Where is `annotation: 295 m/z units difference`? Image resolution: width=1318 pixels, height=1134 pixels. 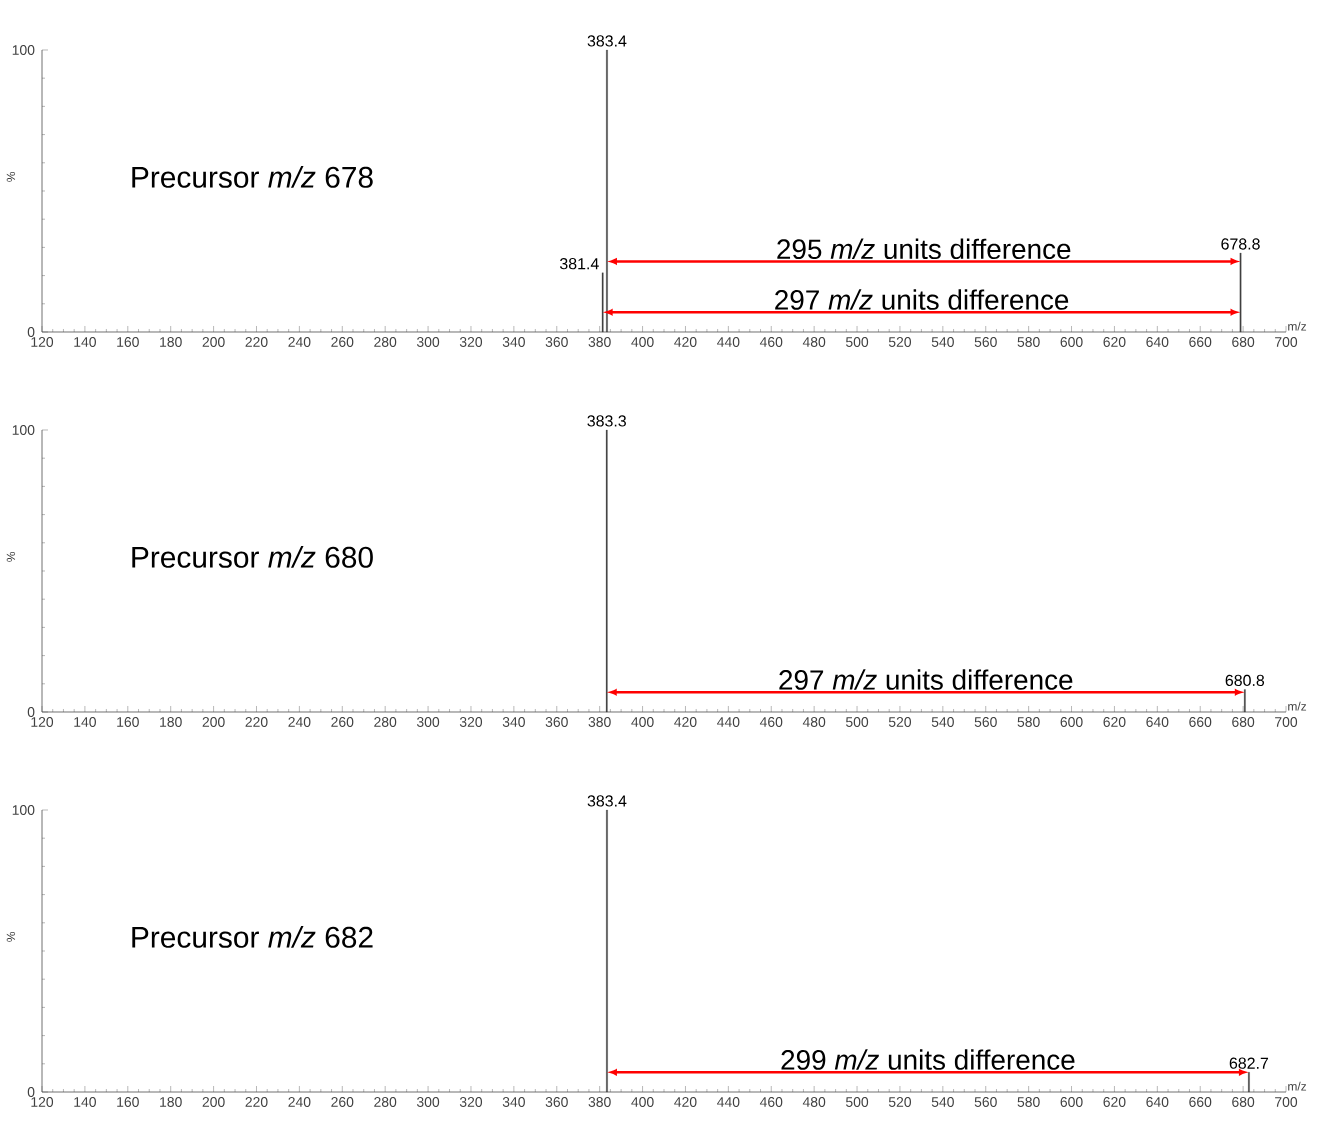
annotation: 295 m/z units difference is located at coordinates (924, 249).